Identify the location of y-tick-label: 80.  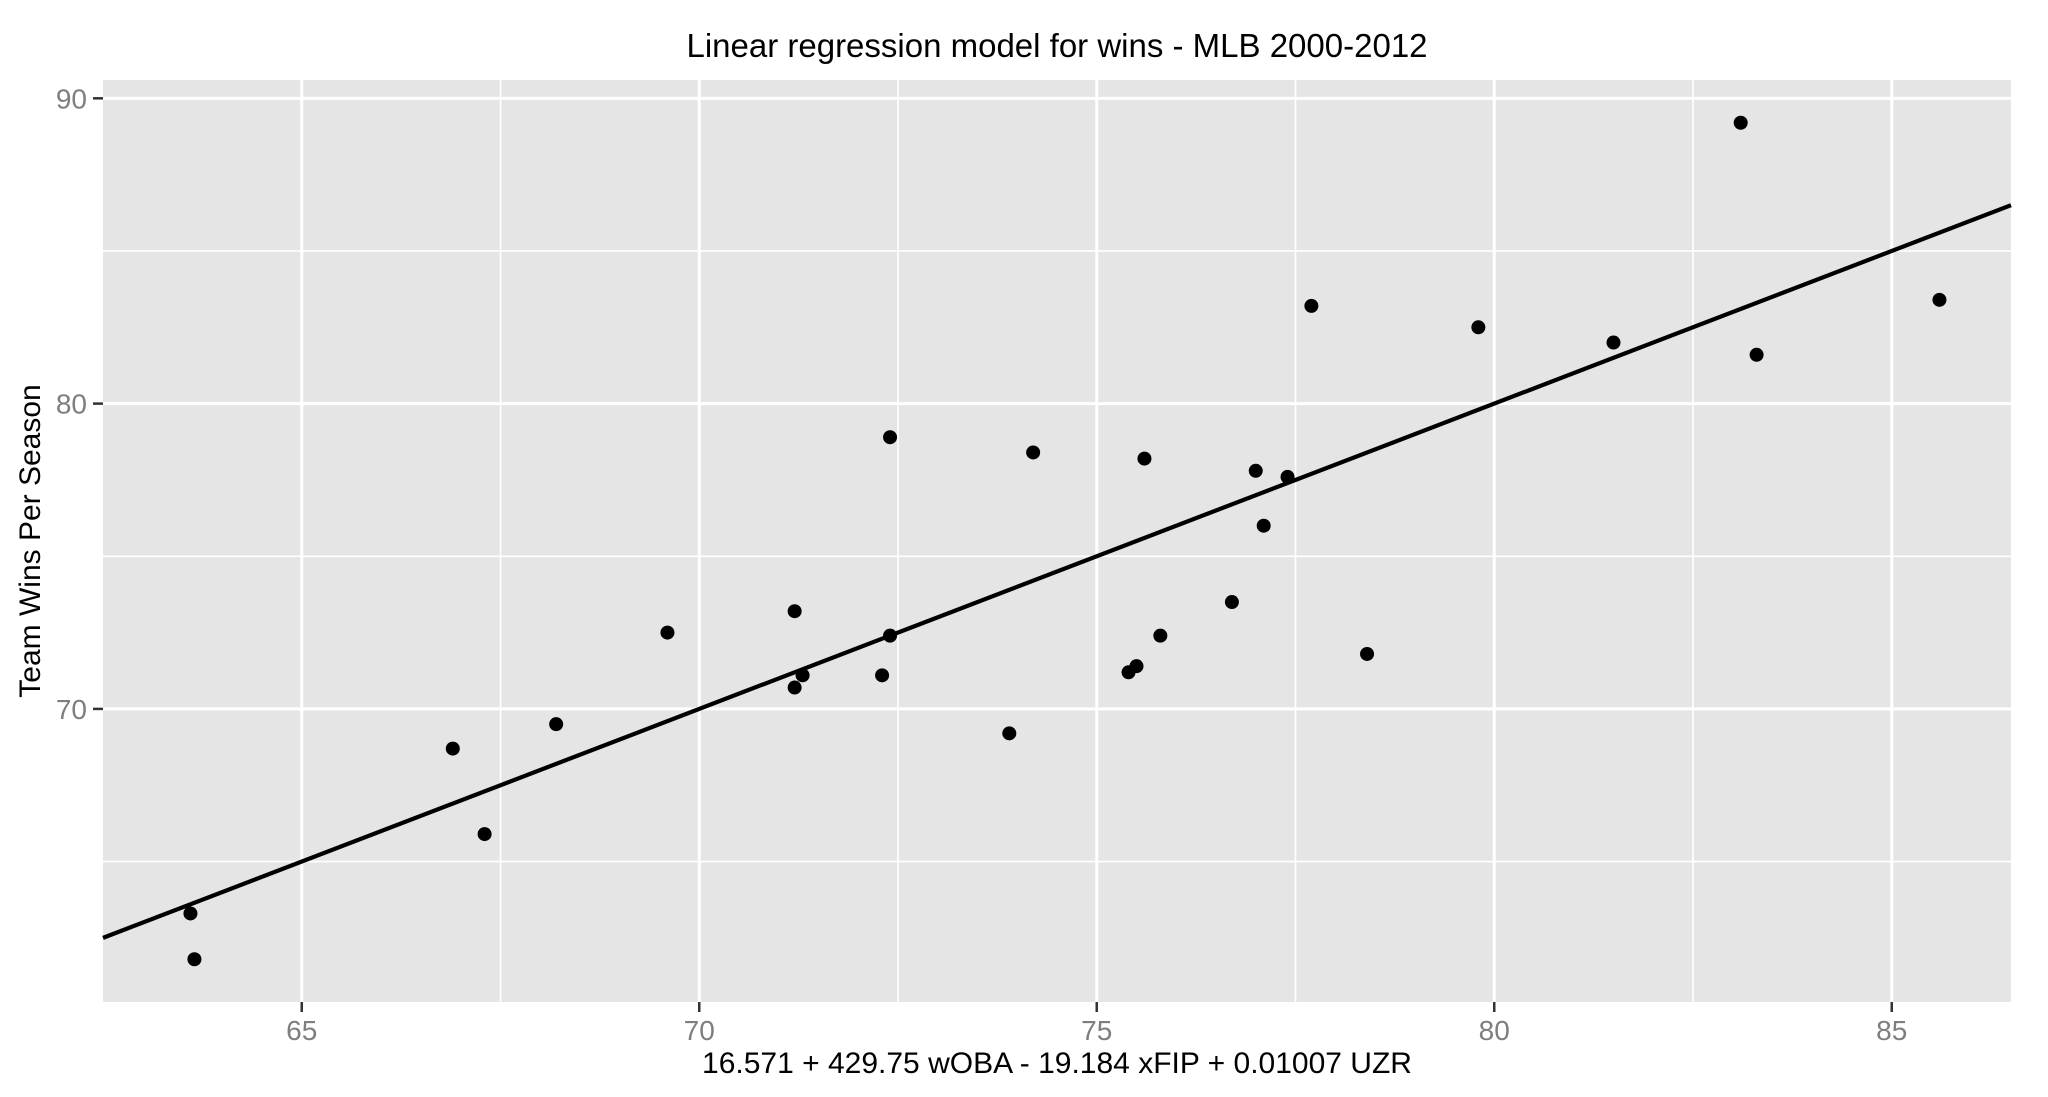
(71, 404).